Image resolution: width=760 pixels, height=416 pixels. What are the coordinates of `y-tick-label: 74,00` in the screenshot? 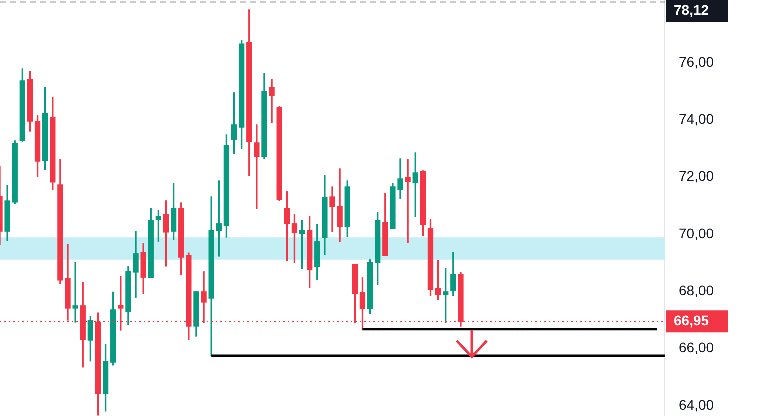 It's located at (696, 118).